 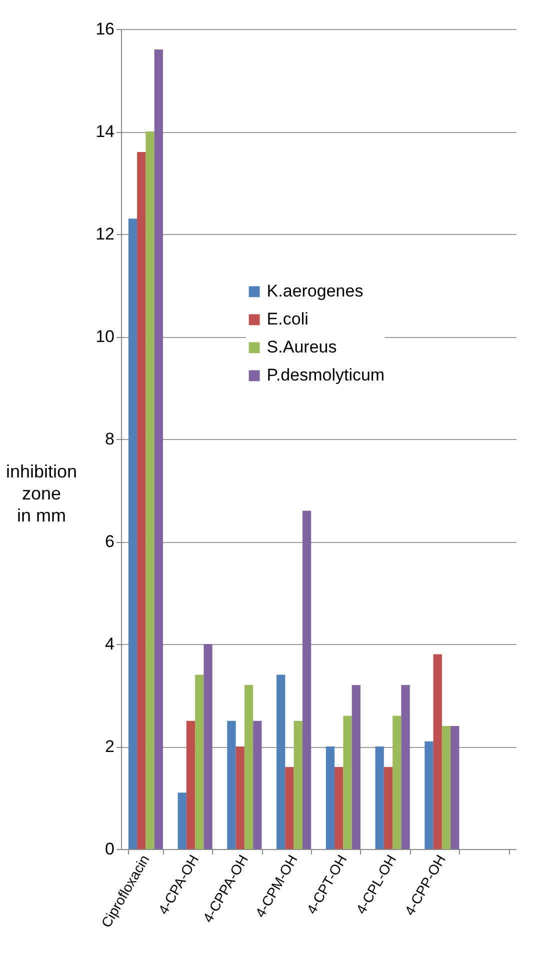 I want to click on y-tick-label: 0, so click(x=109, y=849).